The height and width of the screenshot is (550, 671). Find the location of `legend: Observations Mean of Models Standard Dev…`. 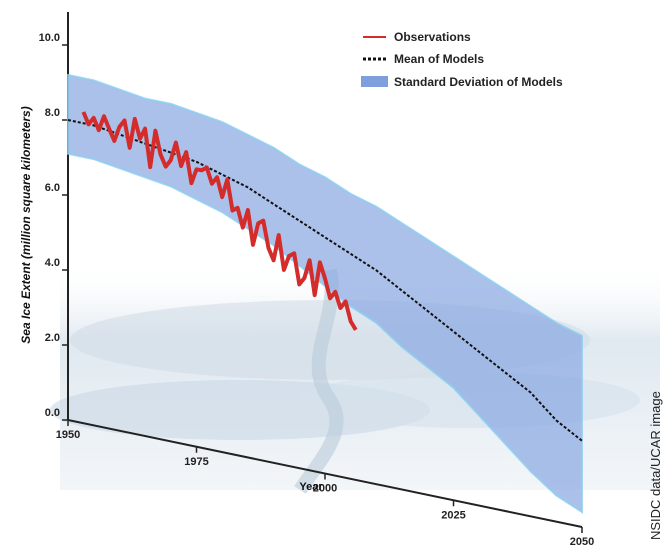

legend: Observations Mean of Models Standard Dev… is located at coordinates (462, 59).